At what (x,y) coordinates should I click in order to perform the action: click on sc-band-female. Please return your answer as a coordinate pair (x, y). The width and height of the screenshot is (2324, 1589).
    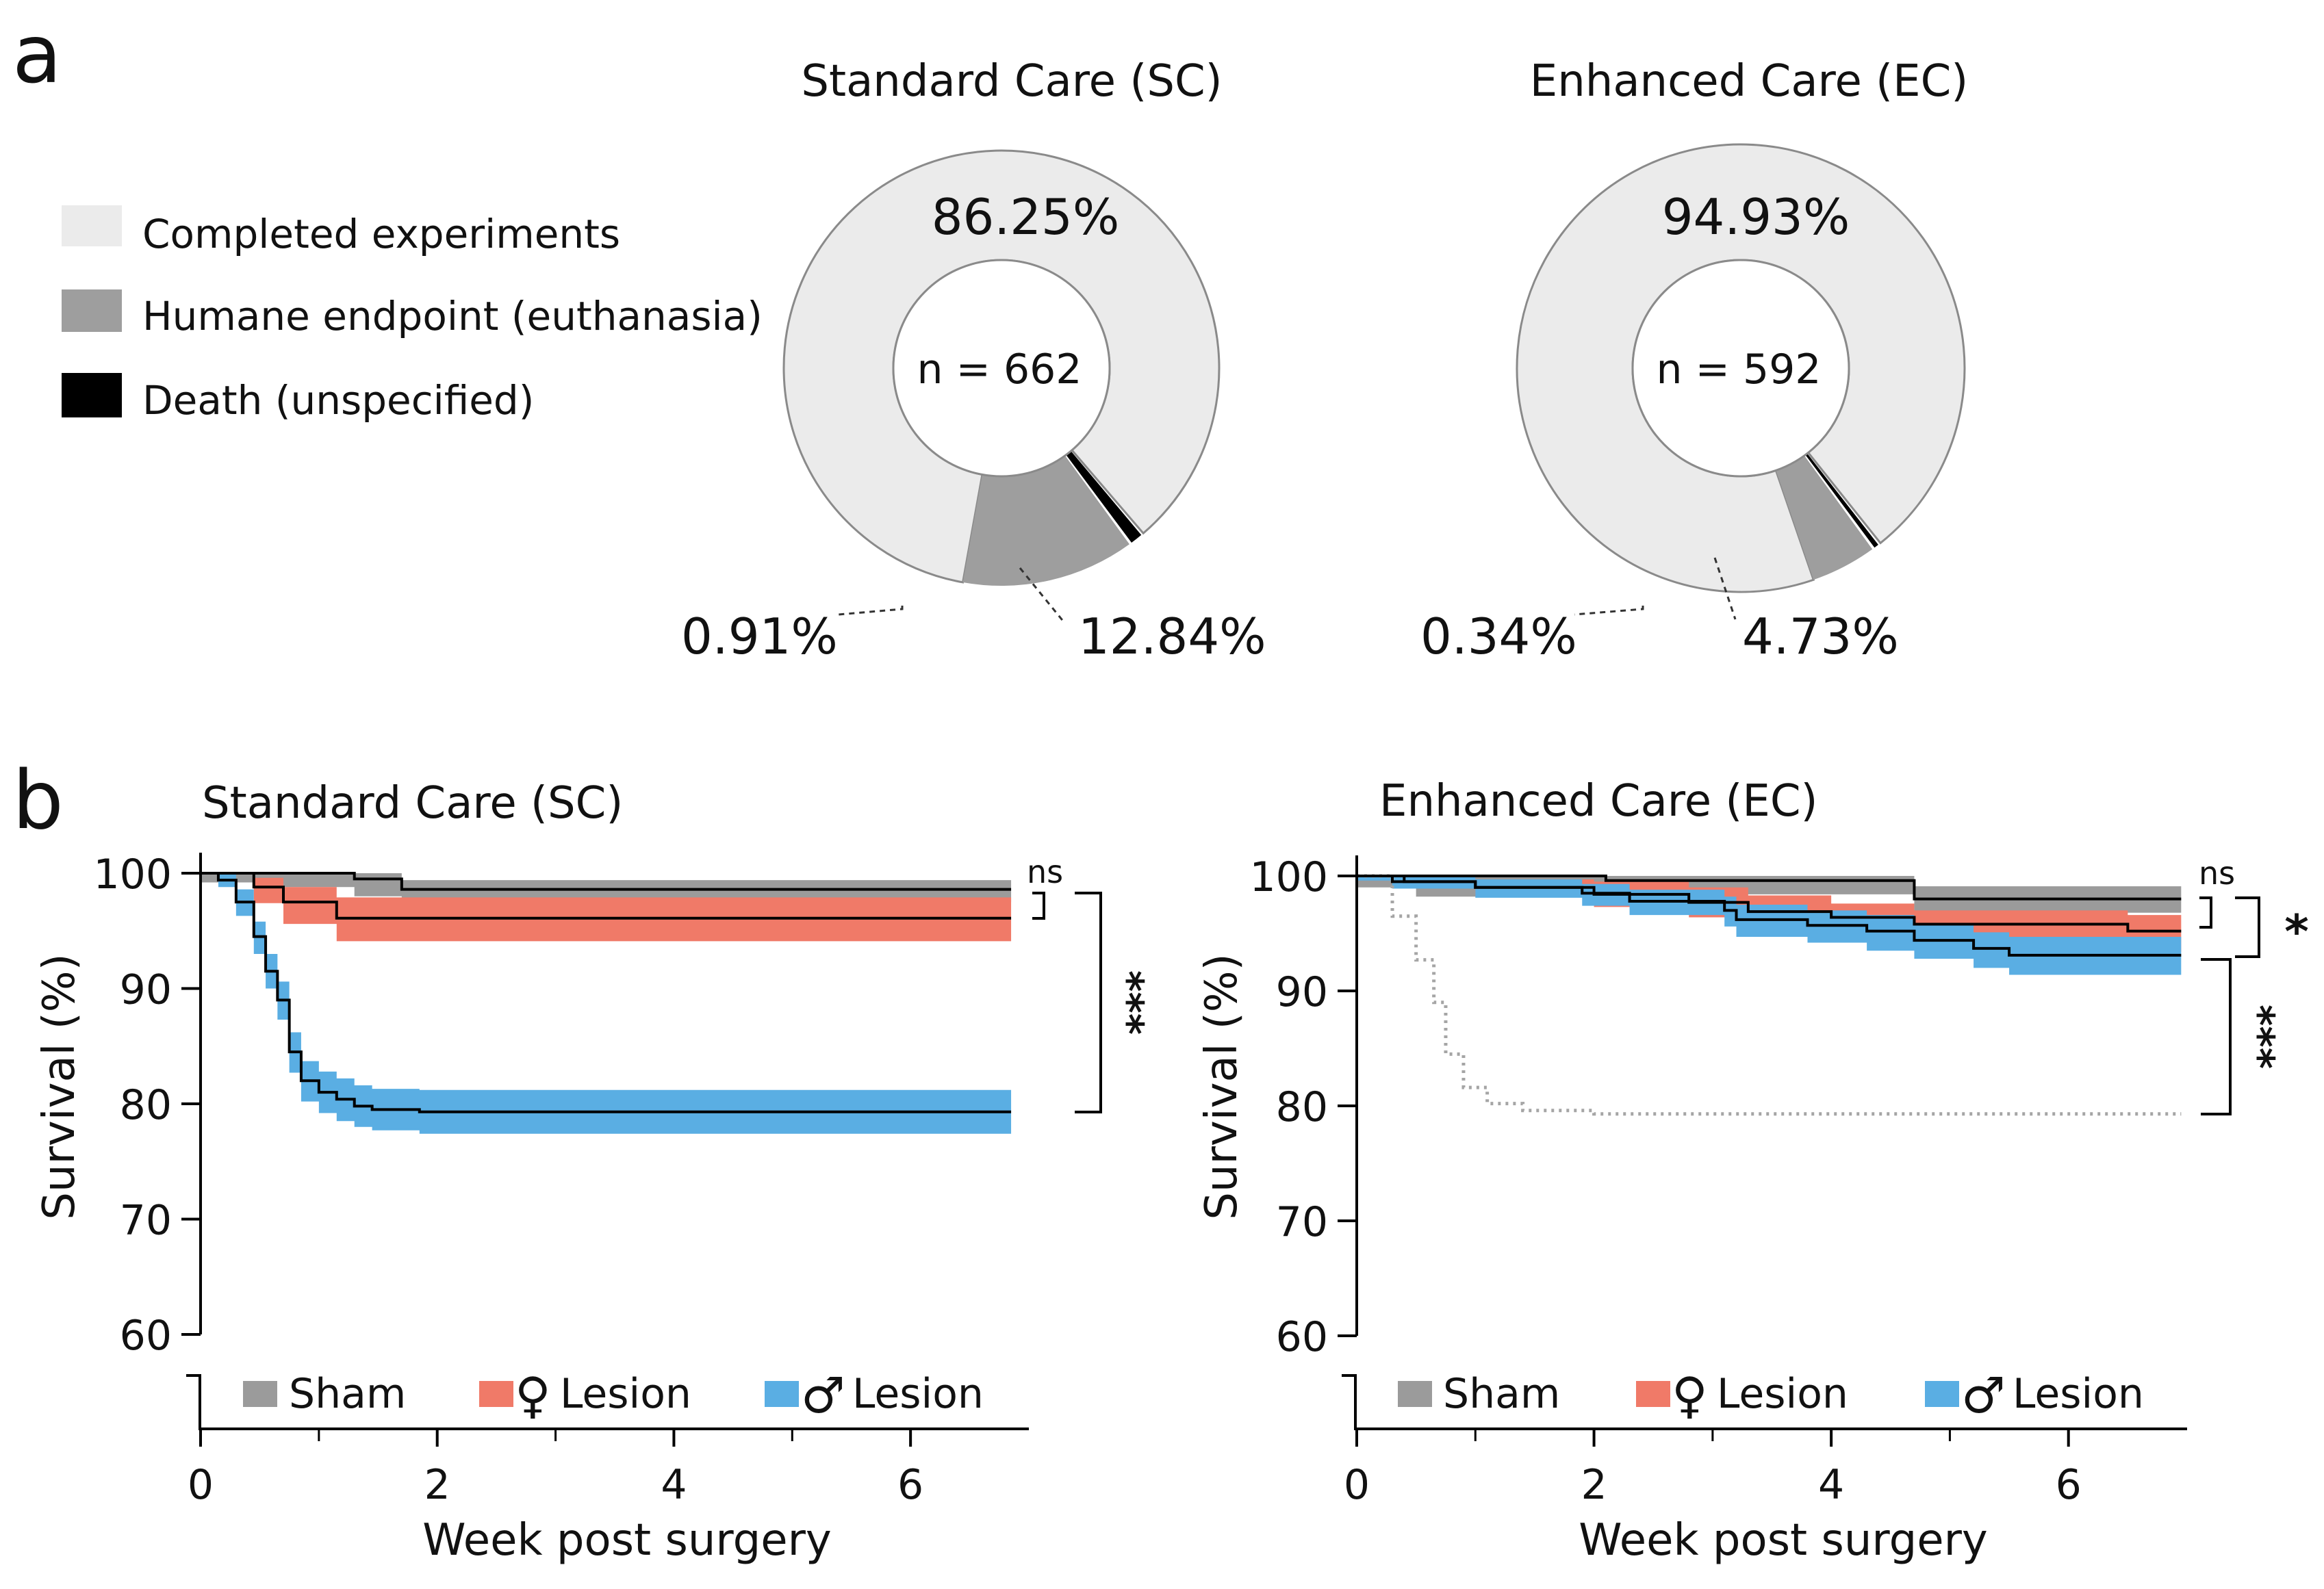
    Looking at the image, I should click on (606, 907).